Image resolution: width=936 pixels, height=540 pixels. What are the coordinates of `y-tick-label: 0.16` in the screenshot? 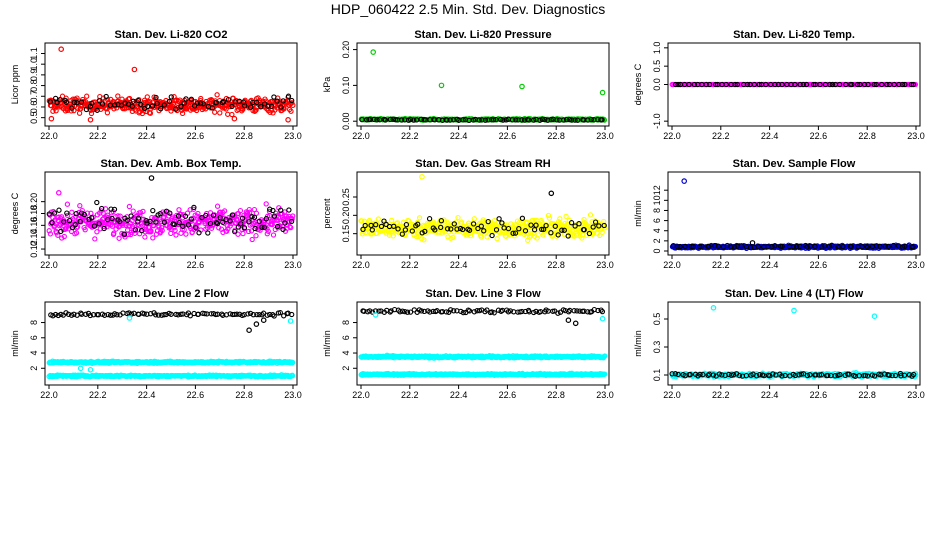 It's located at (34, 226).